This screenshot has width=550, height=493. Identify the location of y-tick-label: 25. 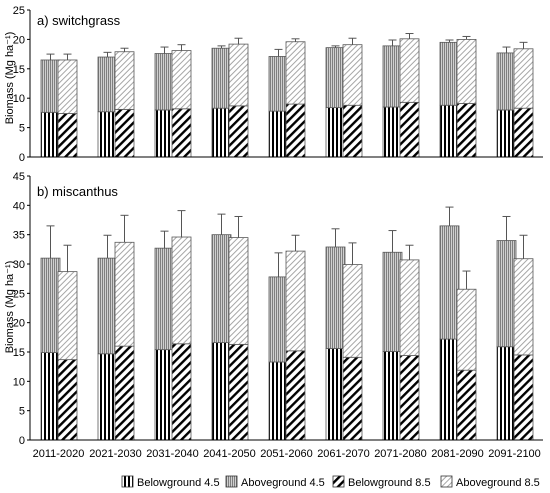
(19, 294).